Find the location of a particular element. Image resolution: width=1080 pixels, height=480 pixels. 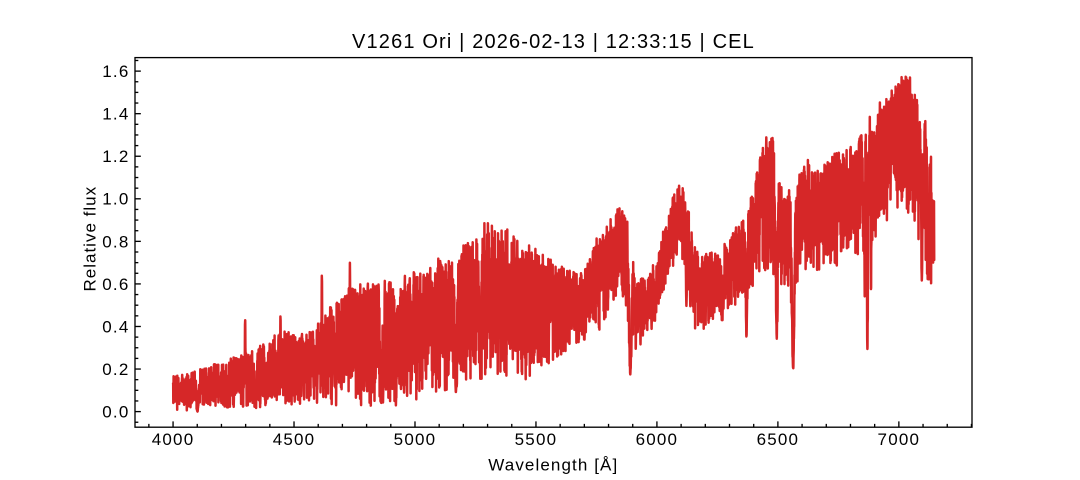

svg-text: 7000 is located at coordinates (899, 439).